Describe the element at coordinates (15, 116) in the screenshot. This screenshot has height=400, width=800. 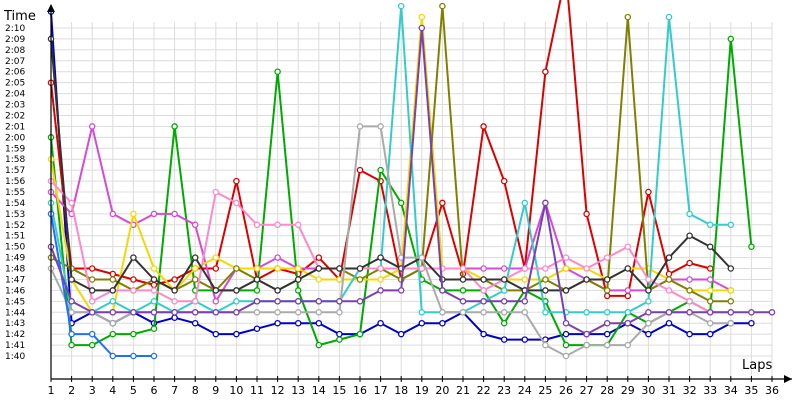
I see `y-tick-label: 2:02` at that location.